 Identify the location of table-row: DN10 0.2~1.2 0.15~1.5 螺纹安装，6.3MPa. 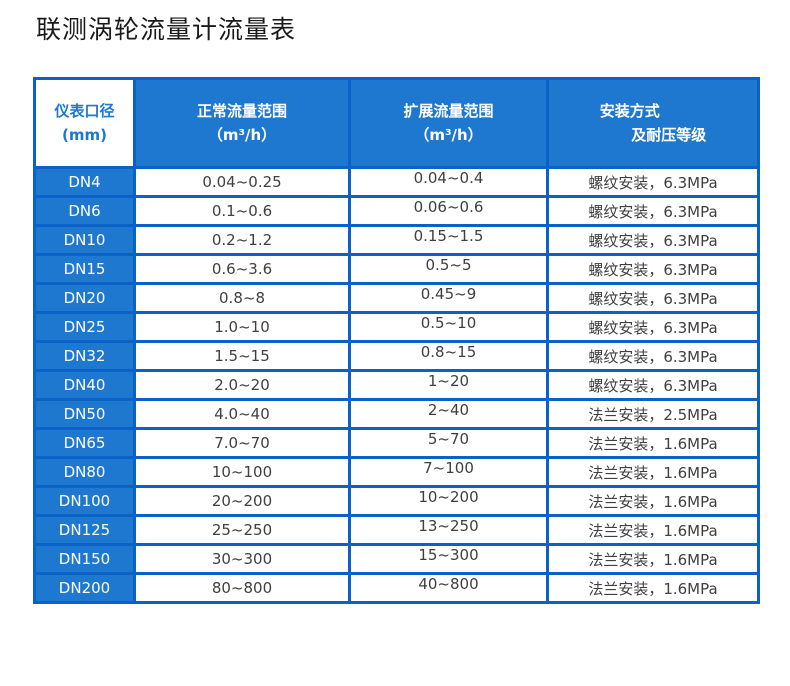
(396, 240).